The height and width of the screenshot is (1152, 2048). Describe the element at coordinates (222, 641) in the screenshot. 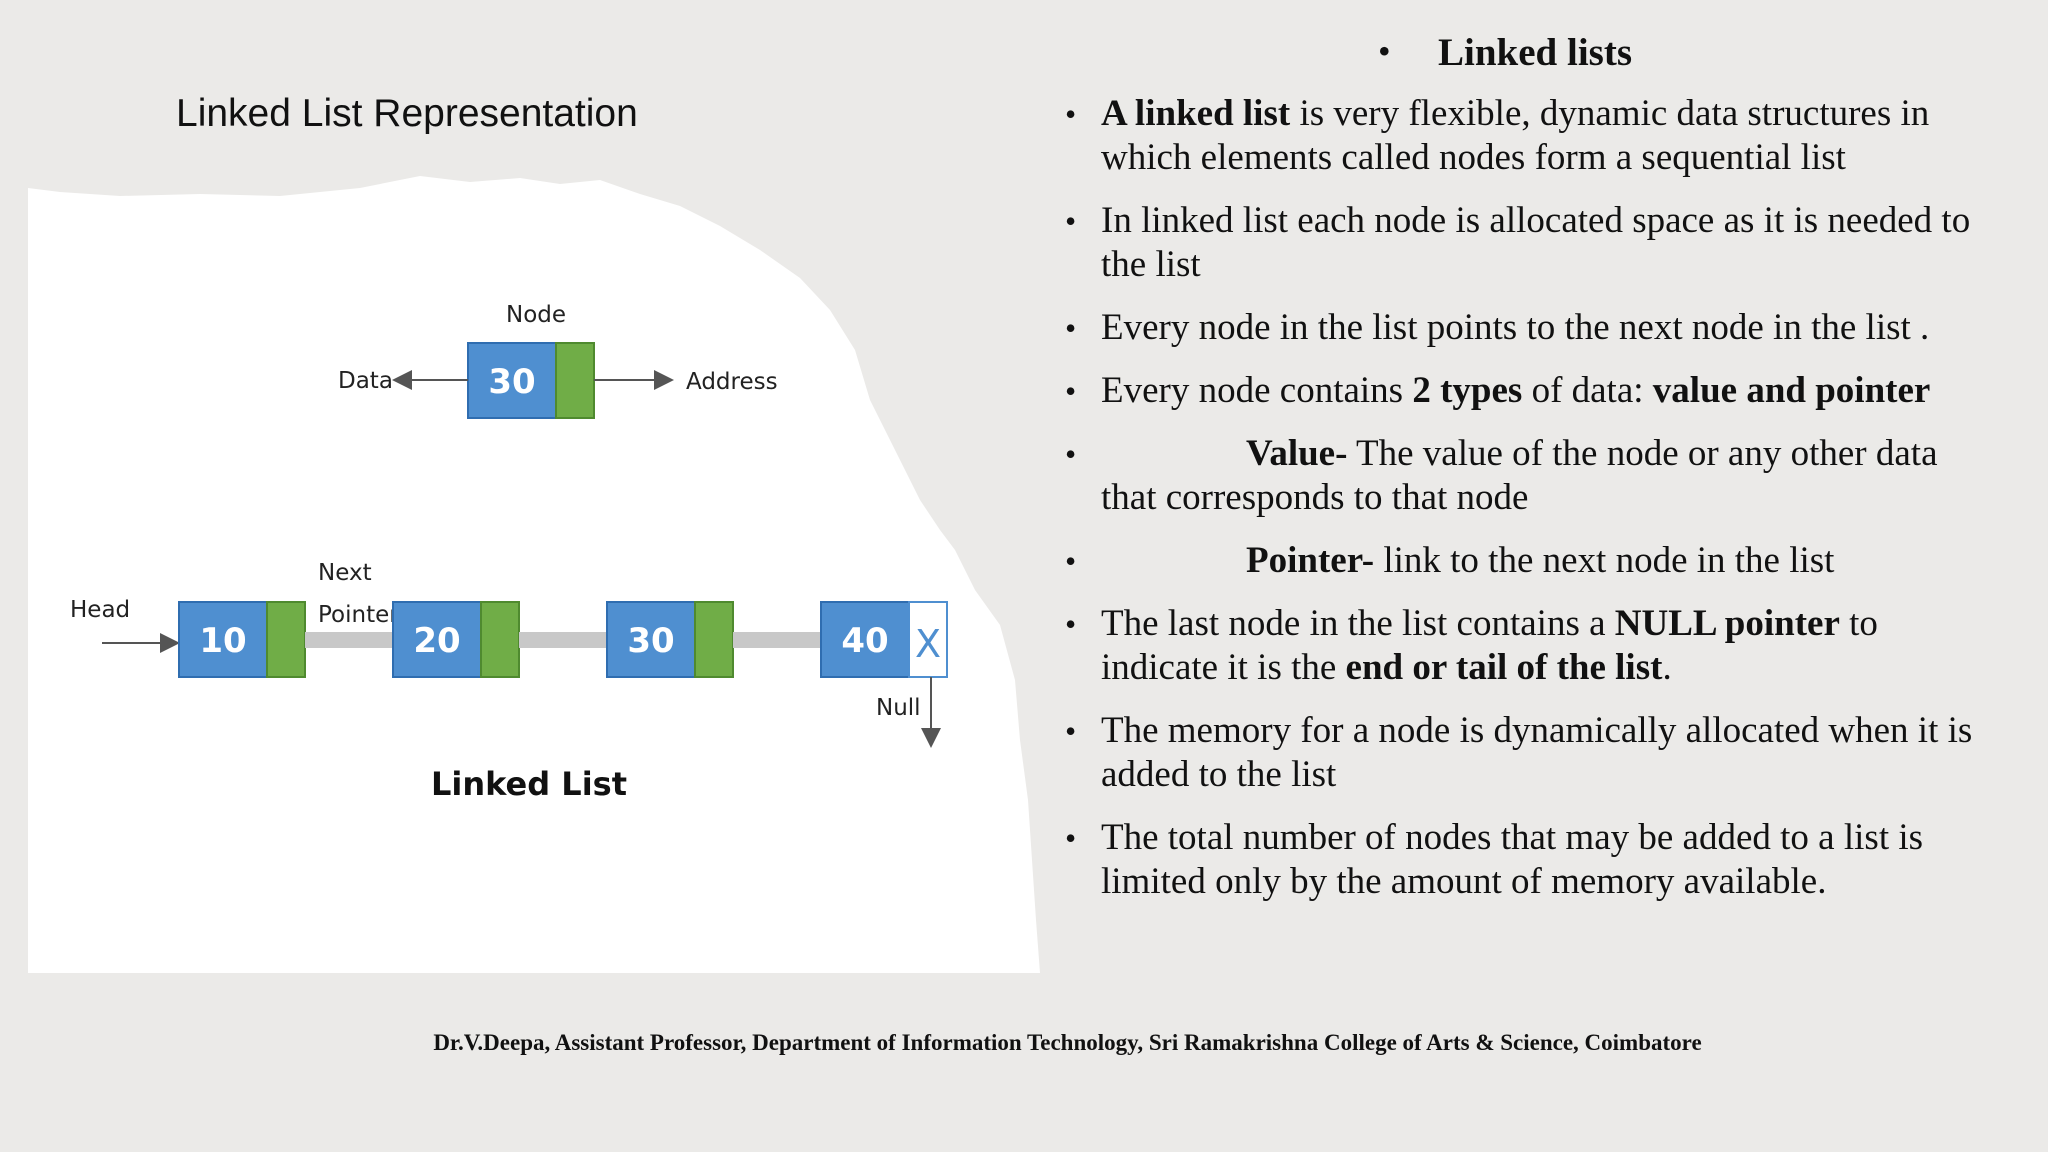

I see `list-node-1-value: 10` at that location.